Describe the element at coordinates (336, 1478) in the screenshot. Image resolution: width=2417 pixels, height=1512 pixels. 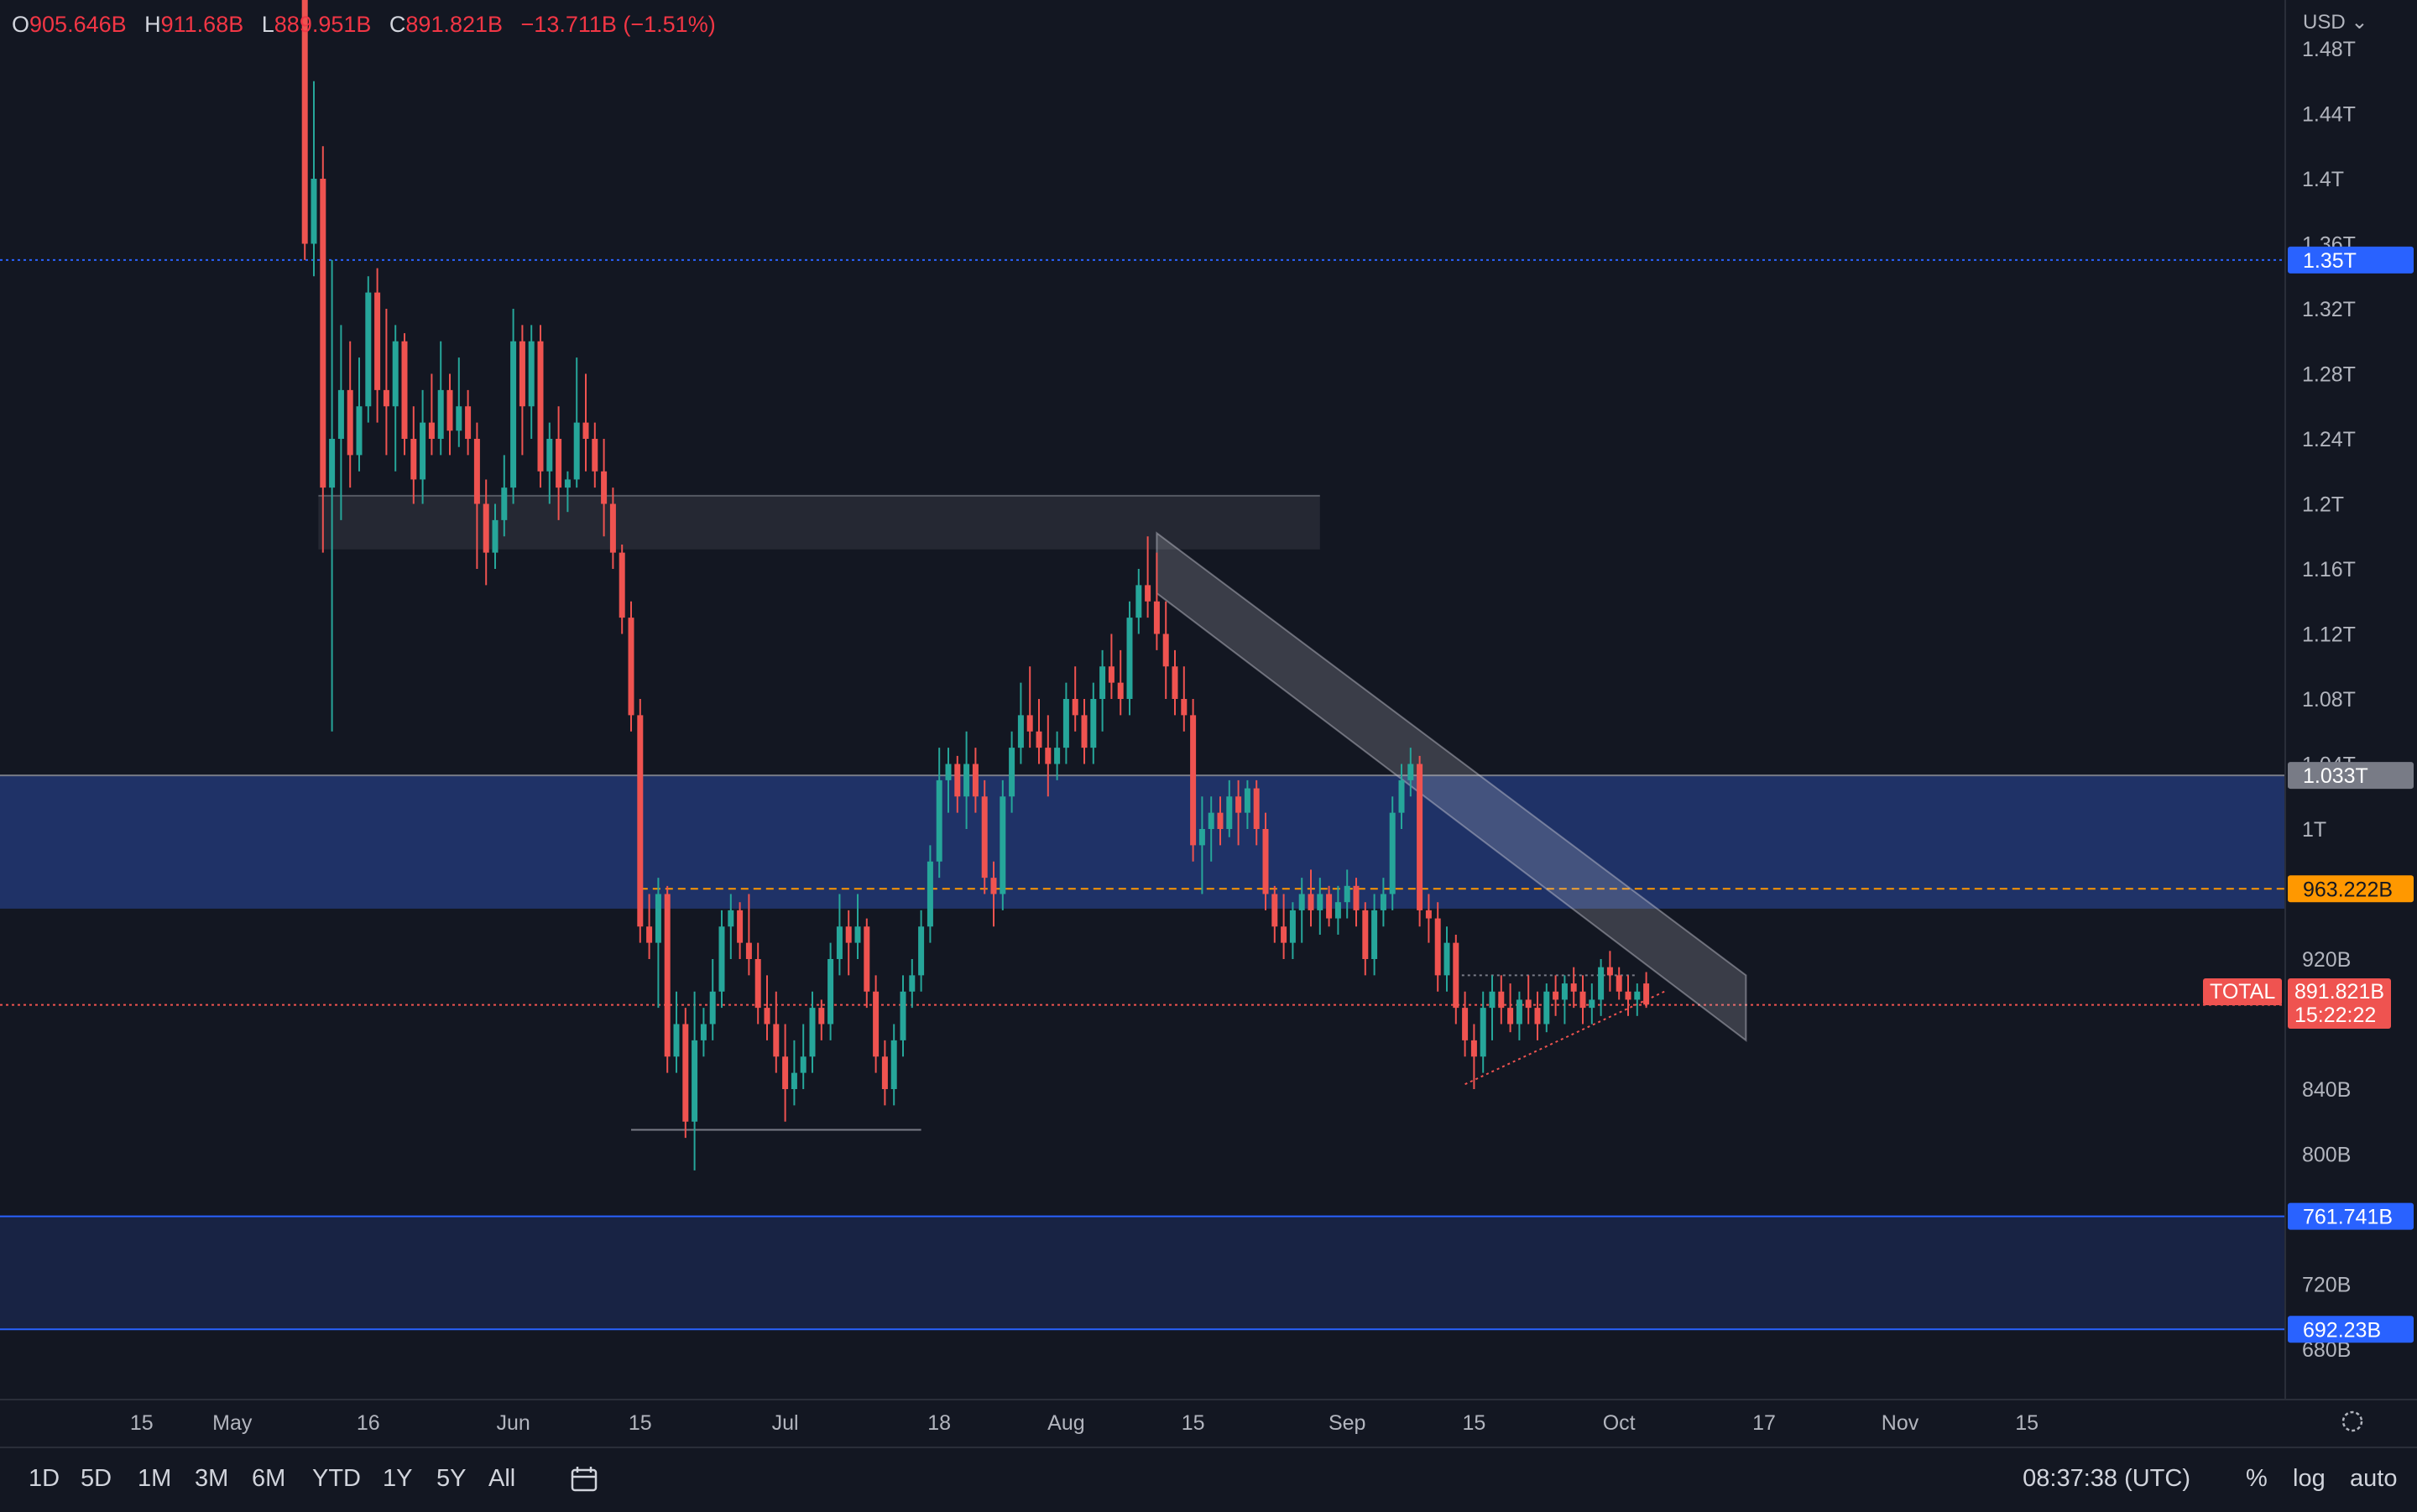
I see `tf-ytd: YTD` at that location.